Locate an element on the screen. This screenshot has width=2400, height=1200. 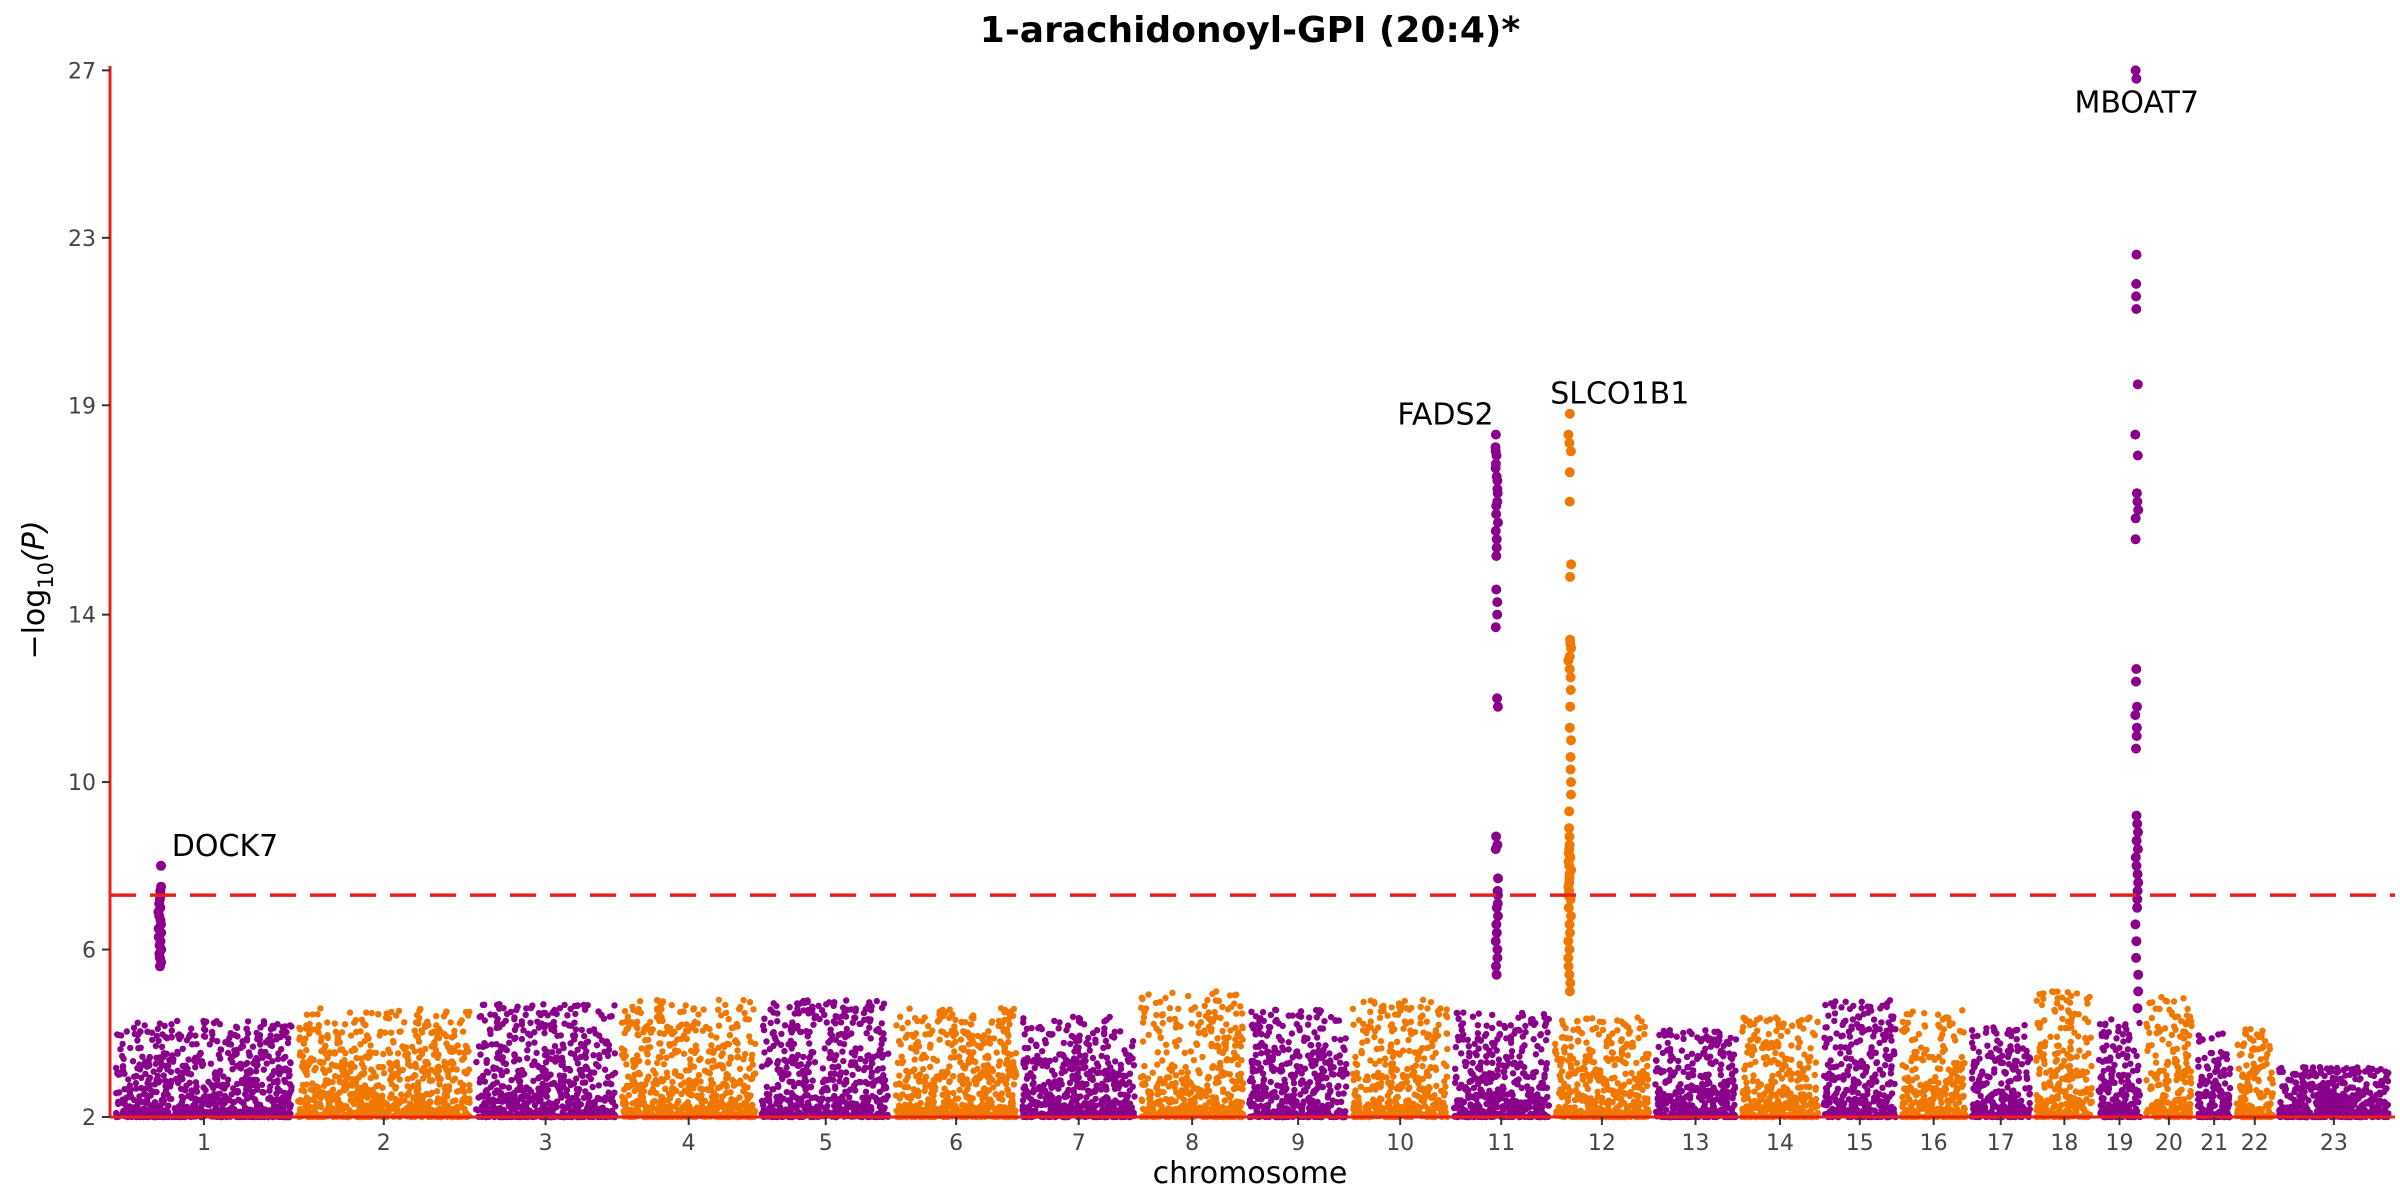
background-point-chr9 is located at coordinates (1309, 1017).